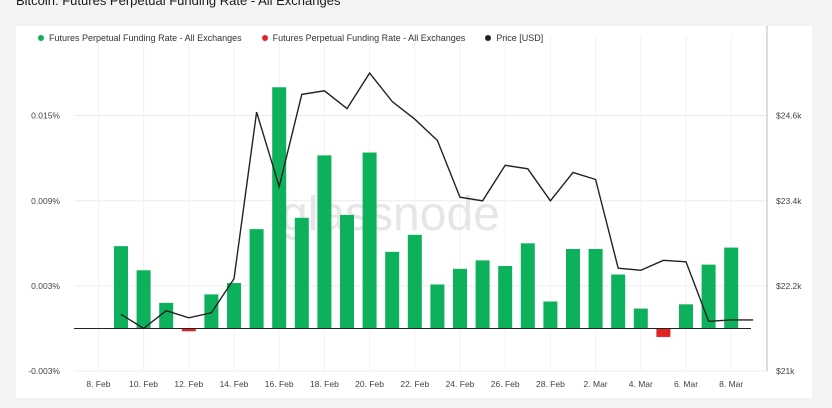 The height and width of the screenshot is (408, 832). Describe the element at coordinates (234, 384) in the screenshot. I see `x-tick-label: 14. Feb` at that location.